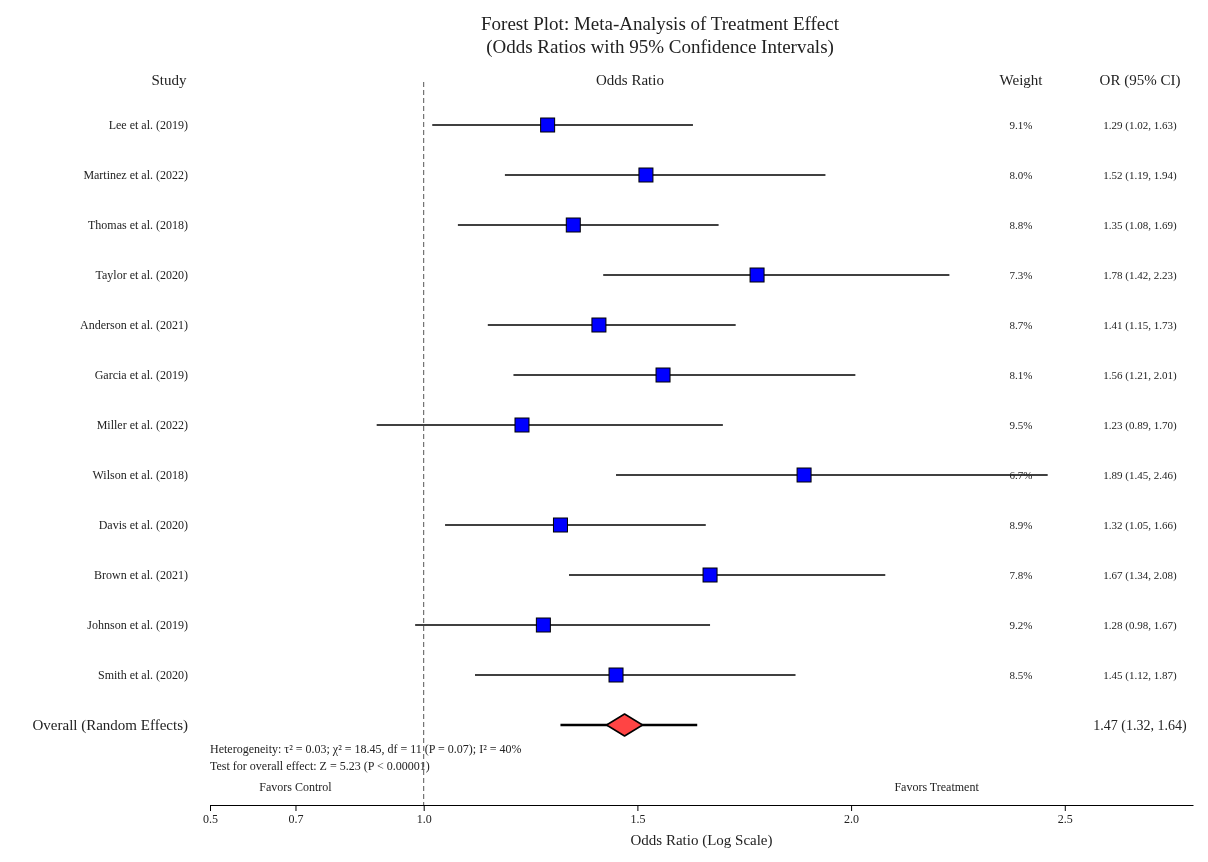 The width and height of the screenshot is (1208, 862). I want to click on annotation: Odds Ratio, so click(630, 80).